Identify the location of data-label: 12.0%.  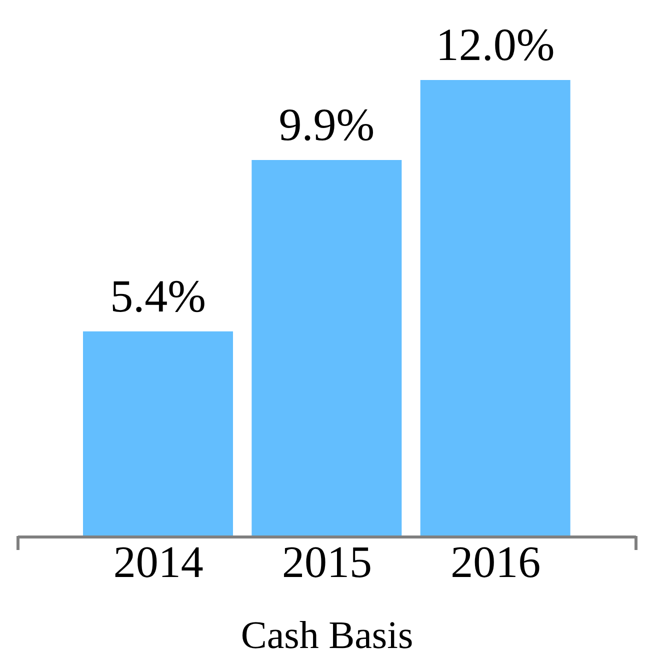
(495, 44).